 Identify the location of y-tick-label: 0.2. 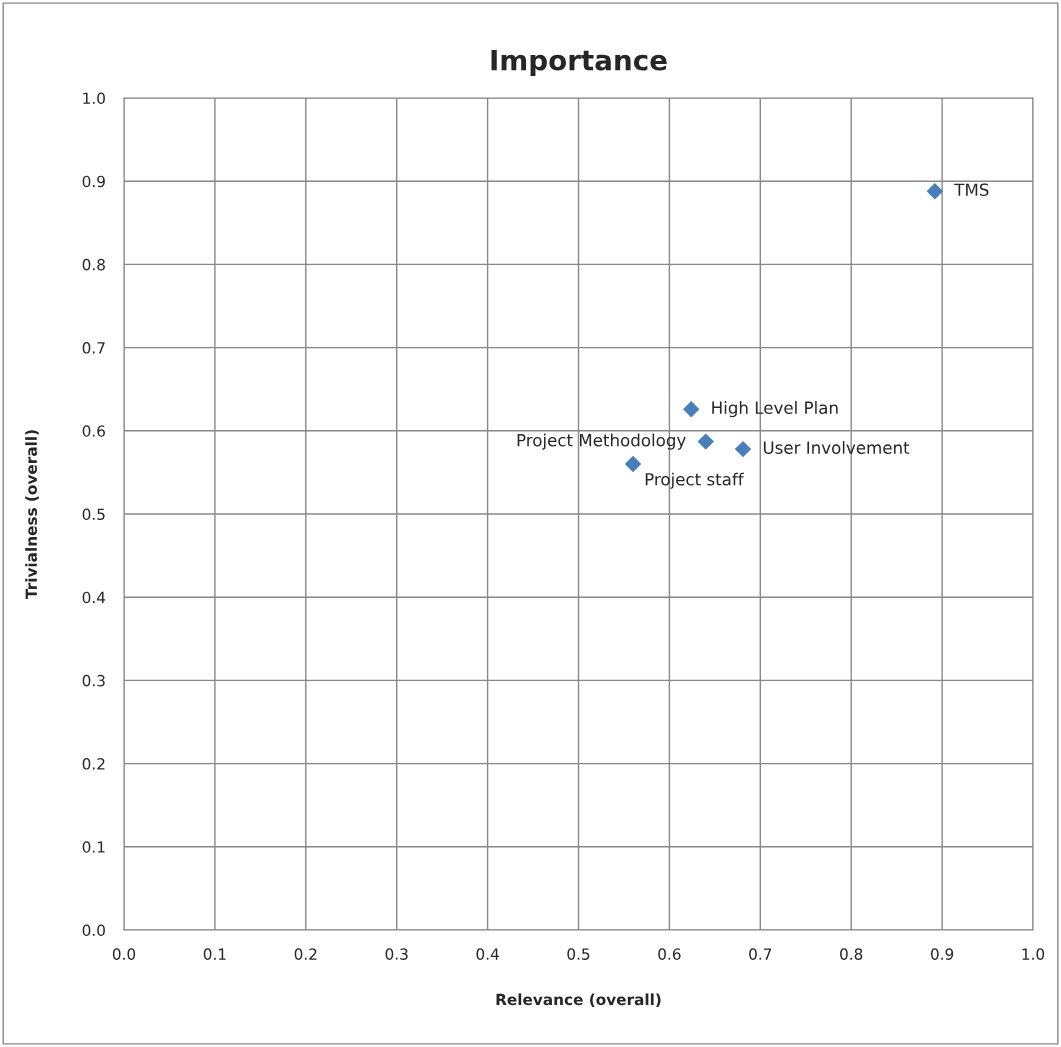
(93, 764).